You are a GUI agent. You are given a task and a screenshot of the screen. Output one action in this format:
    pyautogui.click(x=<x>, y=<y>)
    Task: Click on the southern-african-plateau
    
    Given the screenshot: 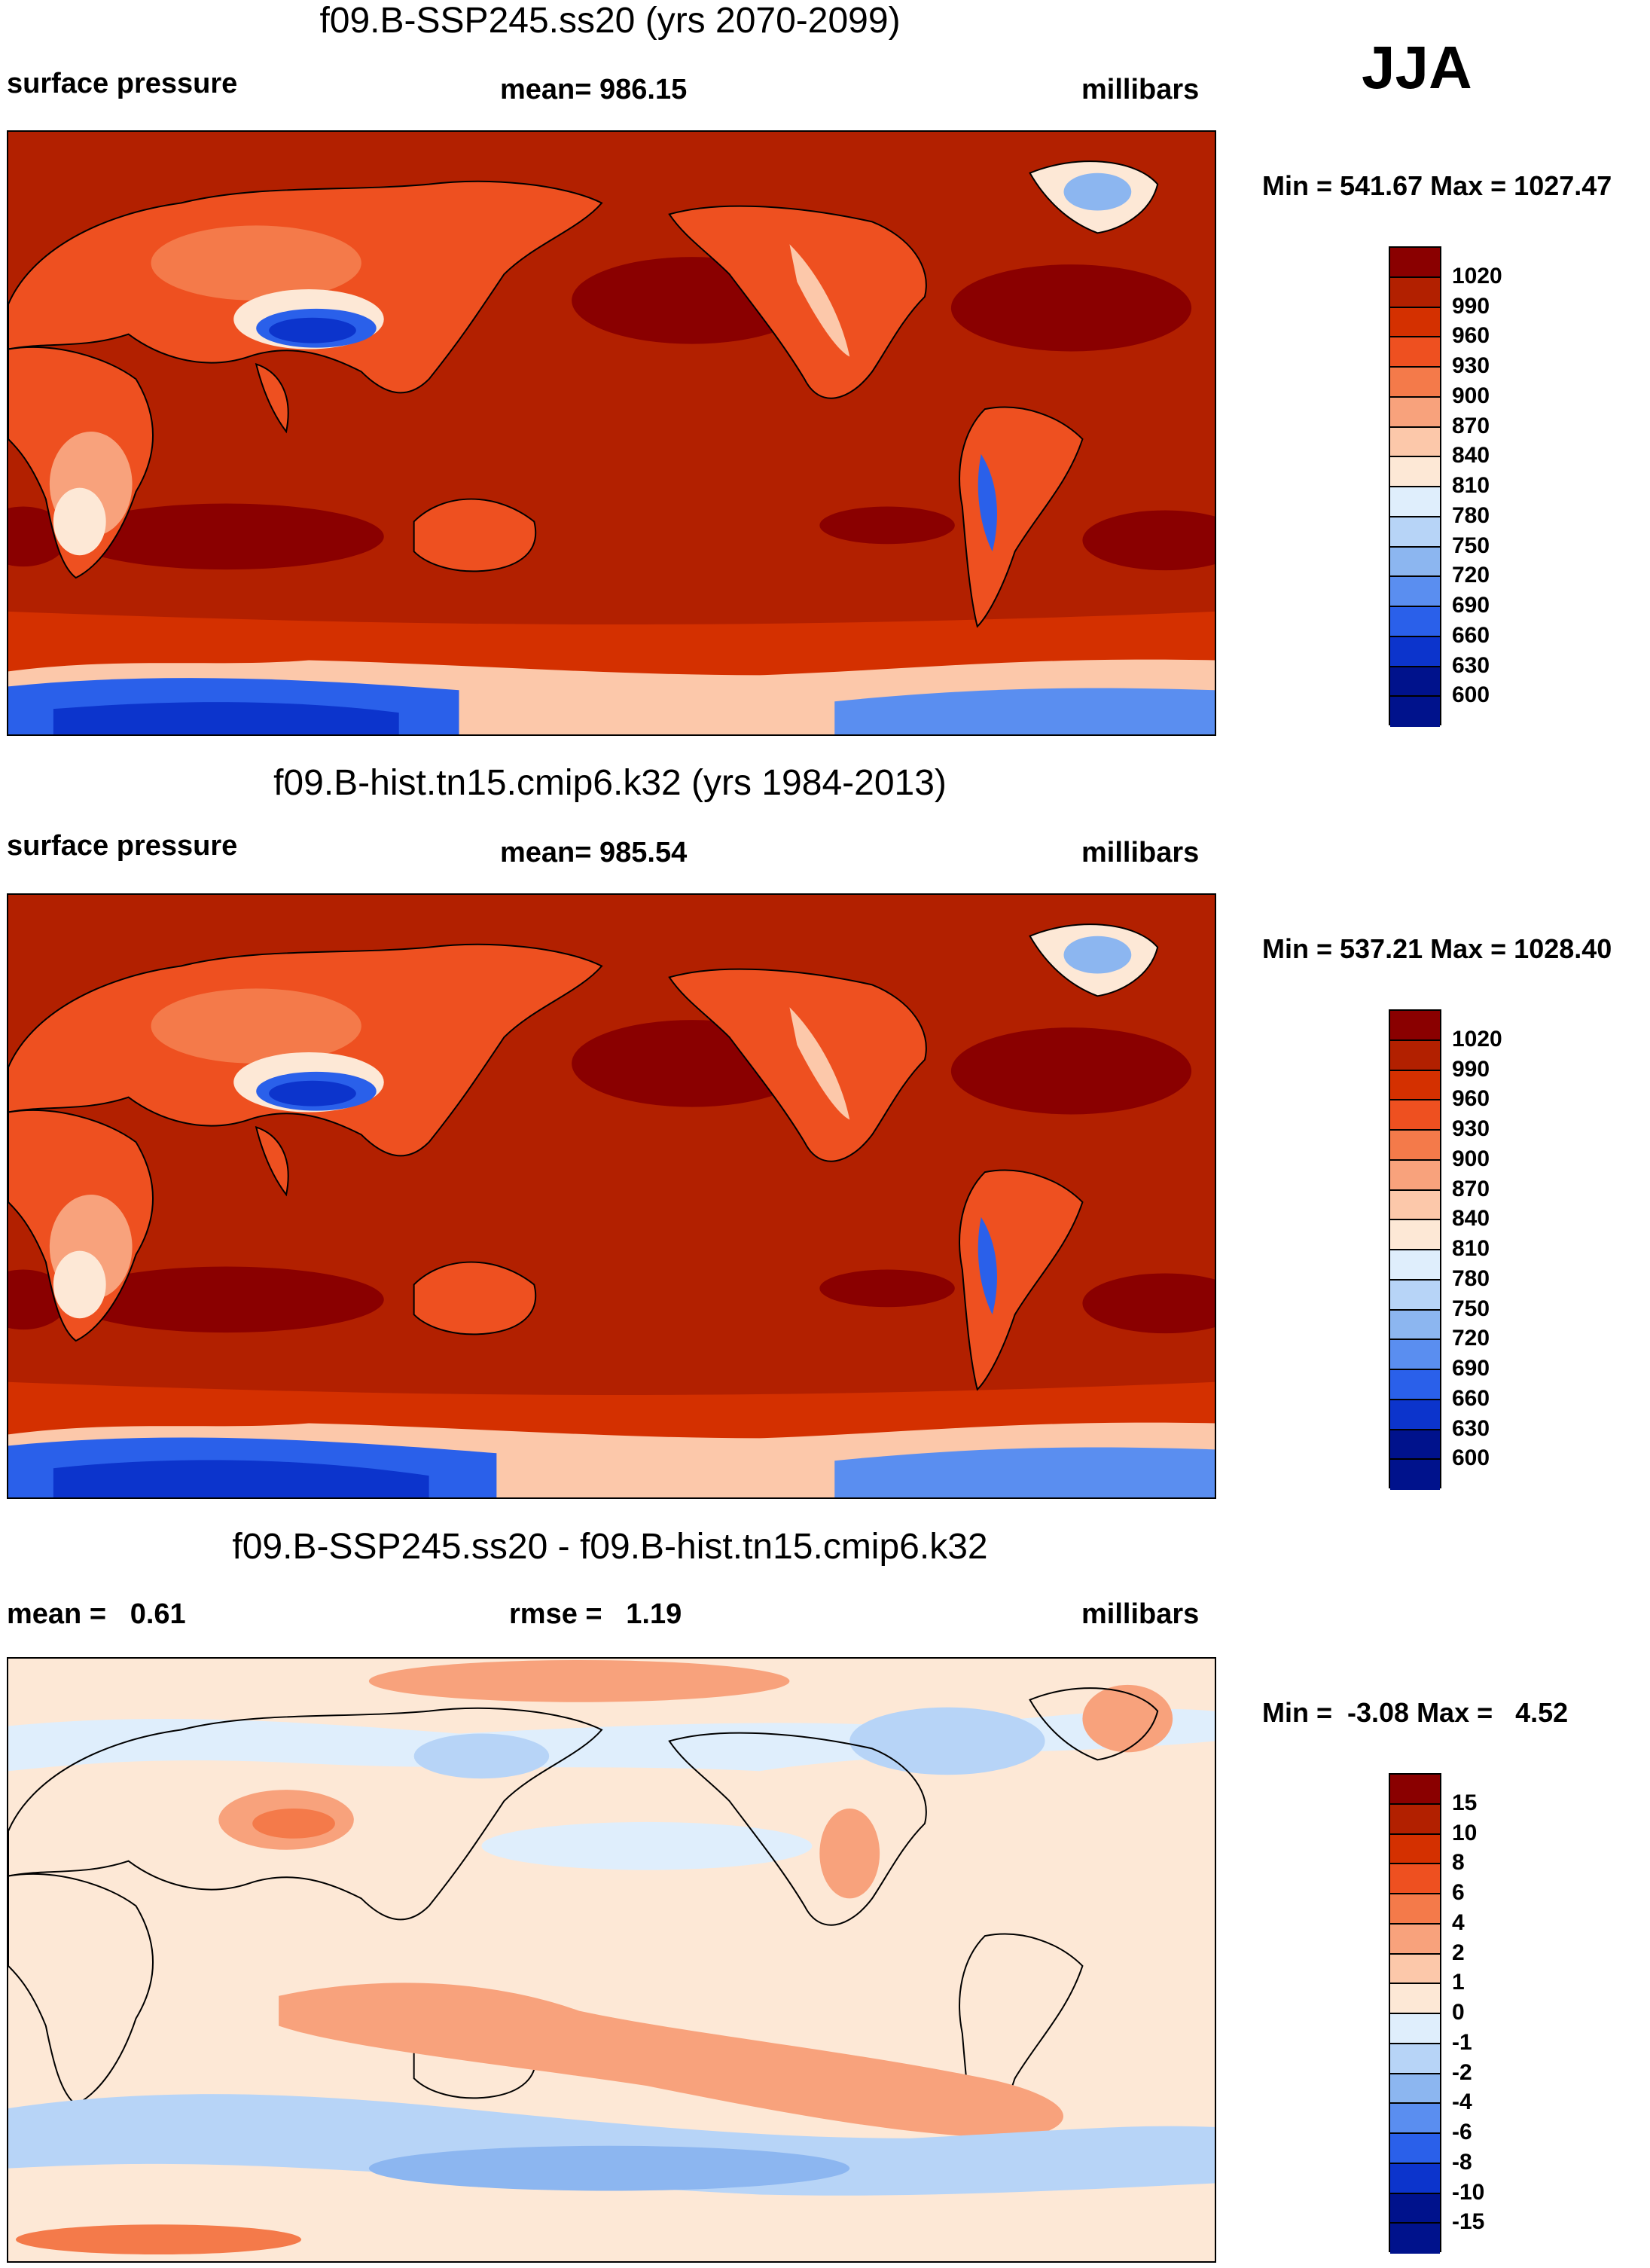 What is the action you would take?
    pyautogui.click(x=79, y=1284)
    